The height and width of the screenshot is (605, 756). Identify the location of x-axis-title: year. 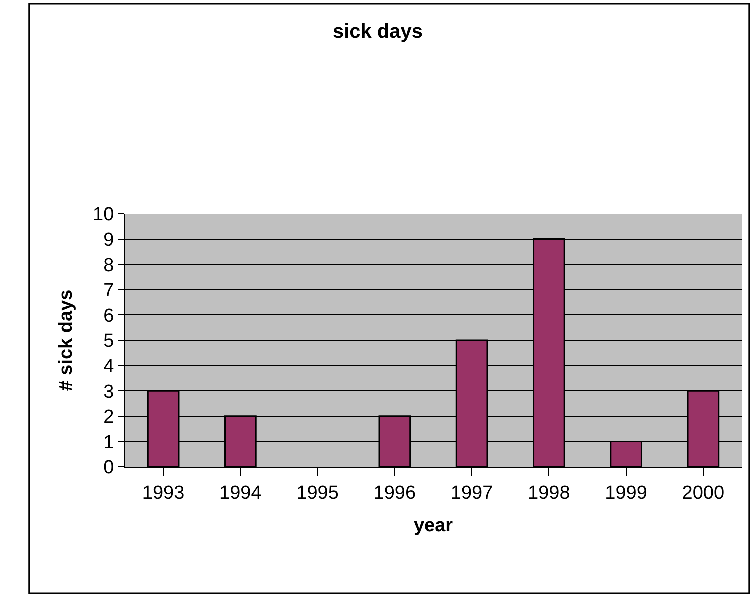
(434, 526).